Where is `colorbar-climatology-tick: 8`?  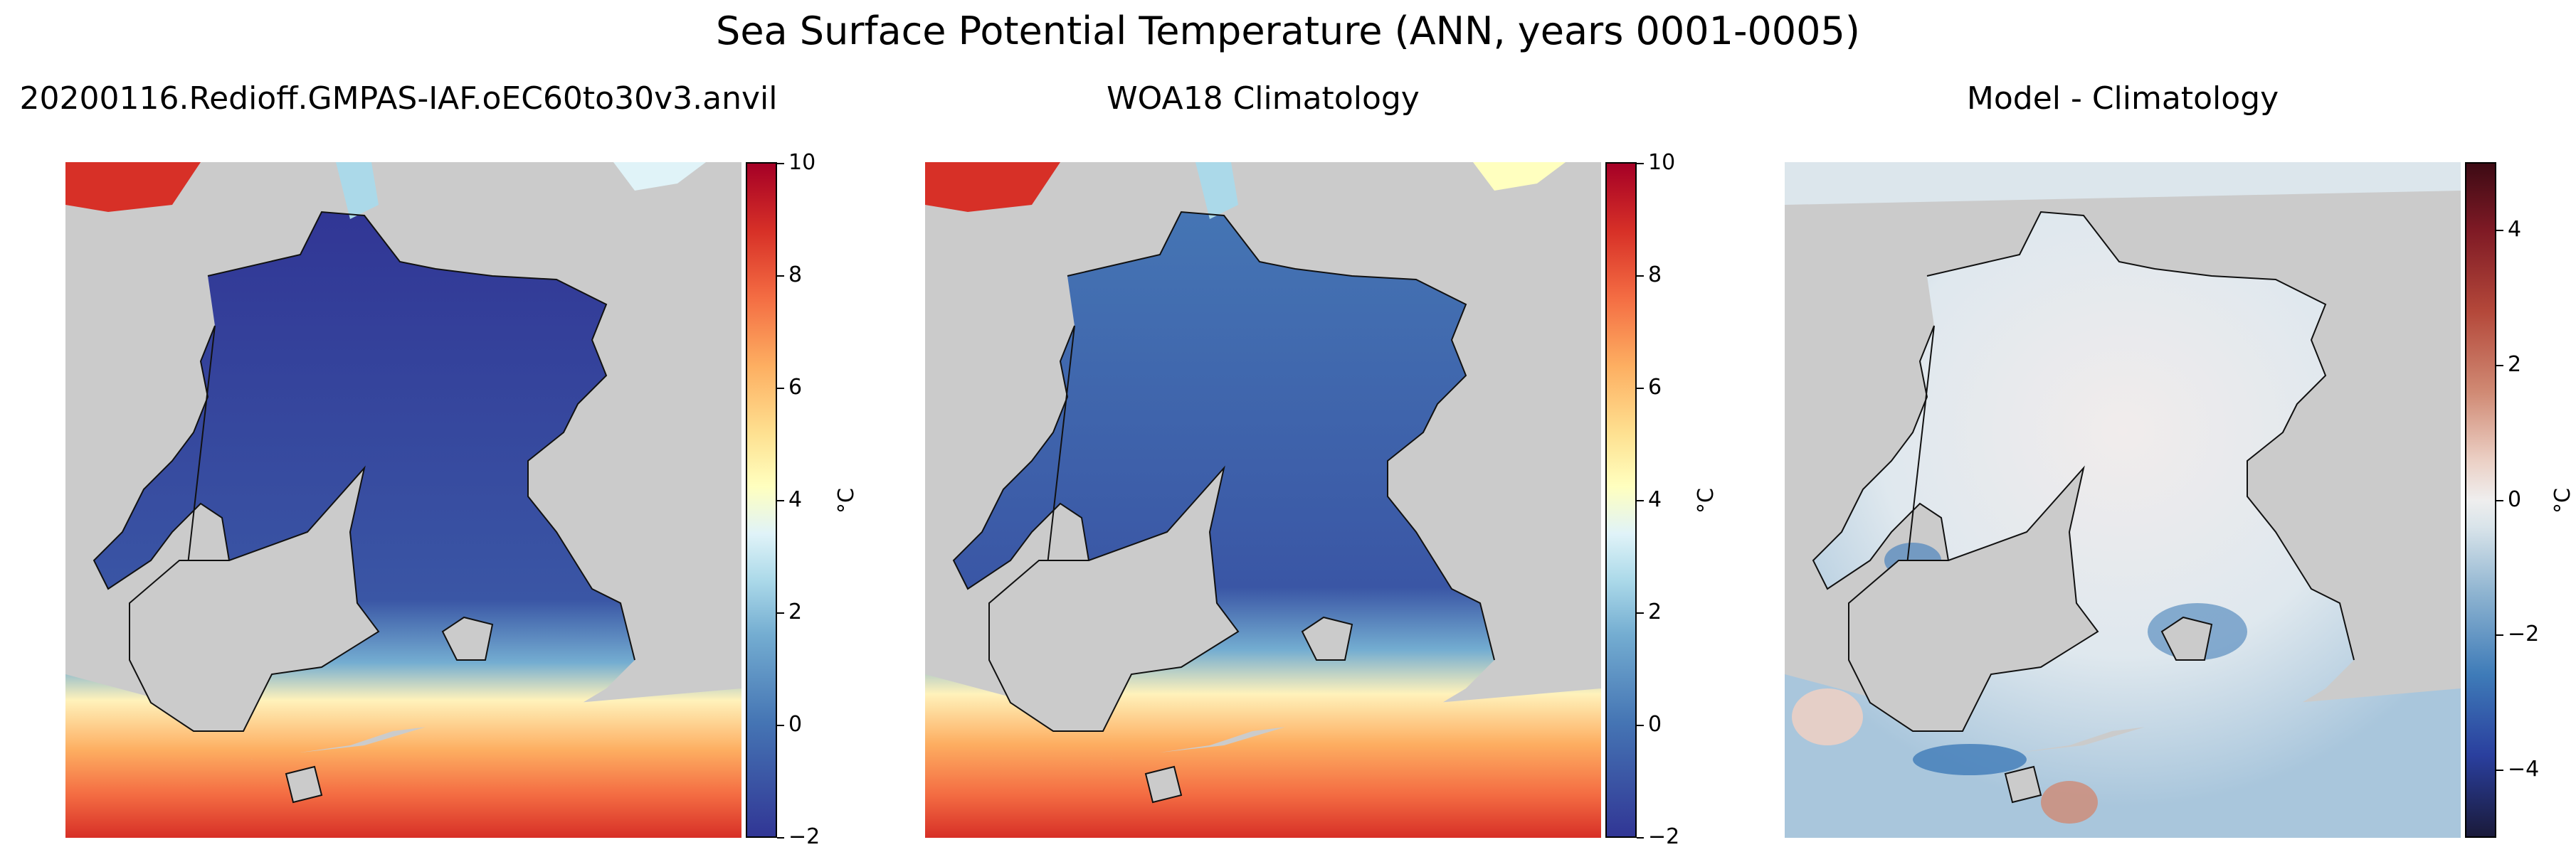 colorbar-climatology-tick: 8 is located at coordinates (1655, 274).